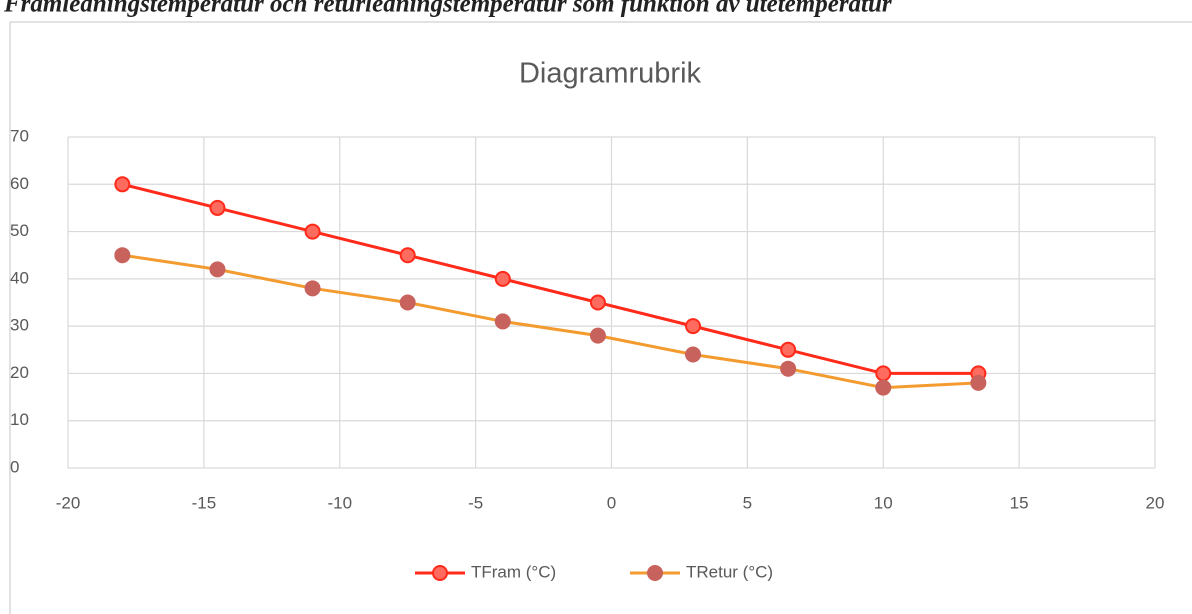  Describe the element at coordinates (611, 502) in the screenshot. I see `x-tick-label: 0` at that location.